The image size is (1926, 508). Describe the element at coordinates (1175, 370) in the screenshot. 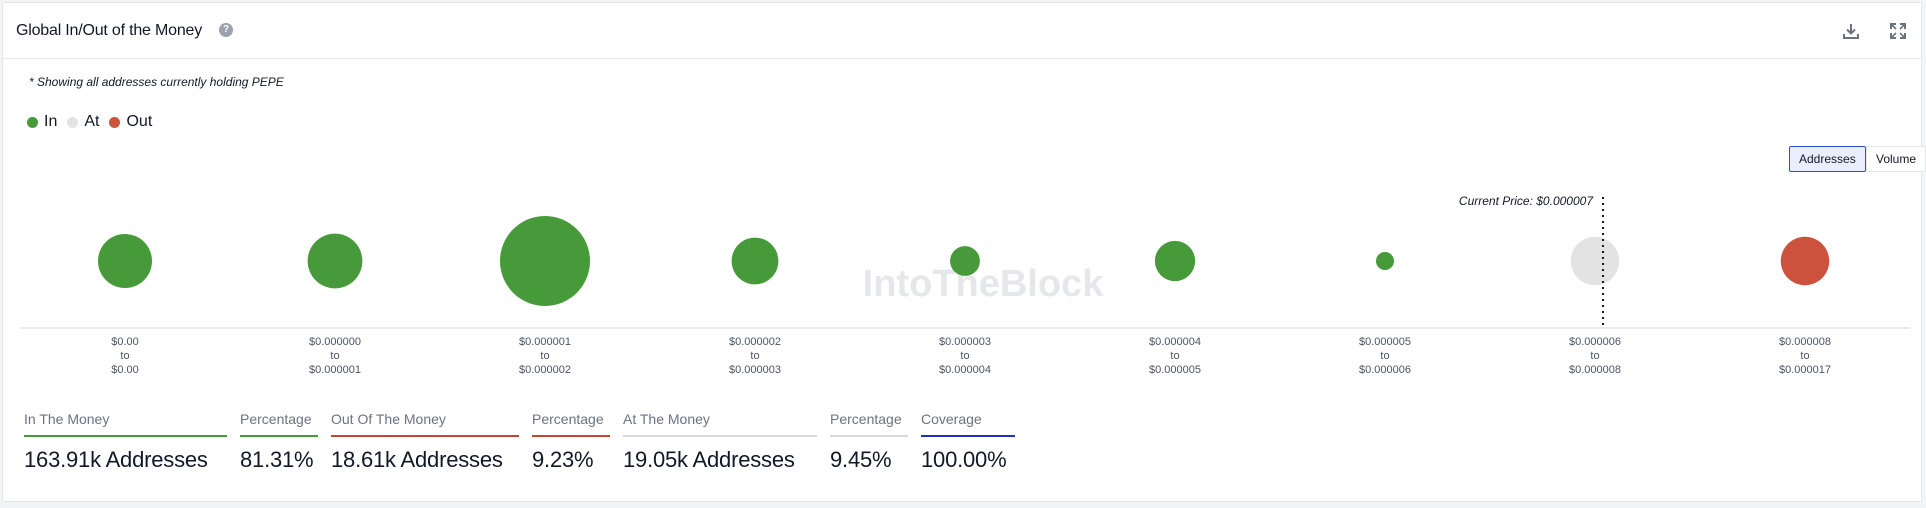

I see `tick-label-to: $0.000005` at that location.